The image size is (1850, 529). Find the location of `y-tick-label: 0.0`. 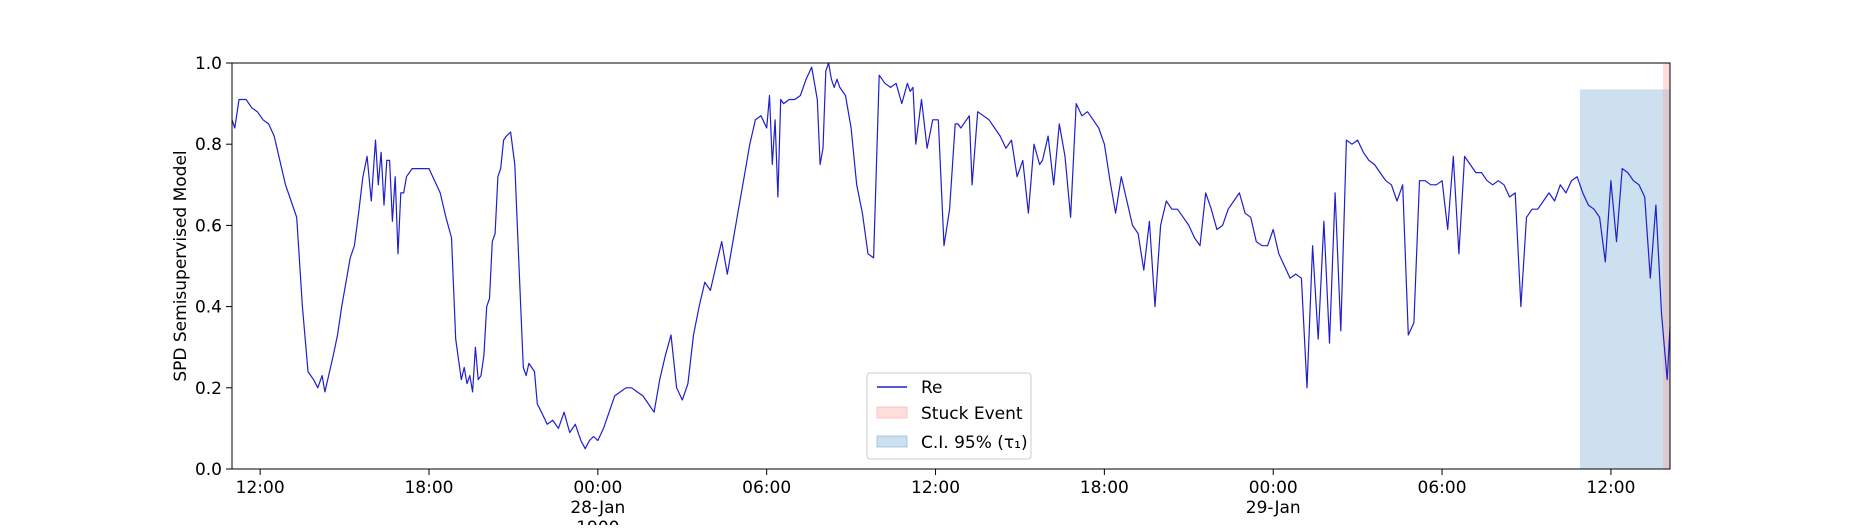

y-tick-label: 0.0 is located at coordinates (208, 470).